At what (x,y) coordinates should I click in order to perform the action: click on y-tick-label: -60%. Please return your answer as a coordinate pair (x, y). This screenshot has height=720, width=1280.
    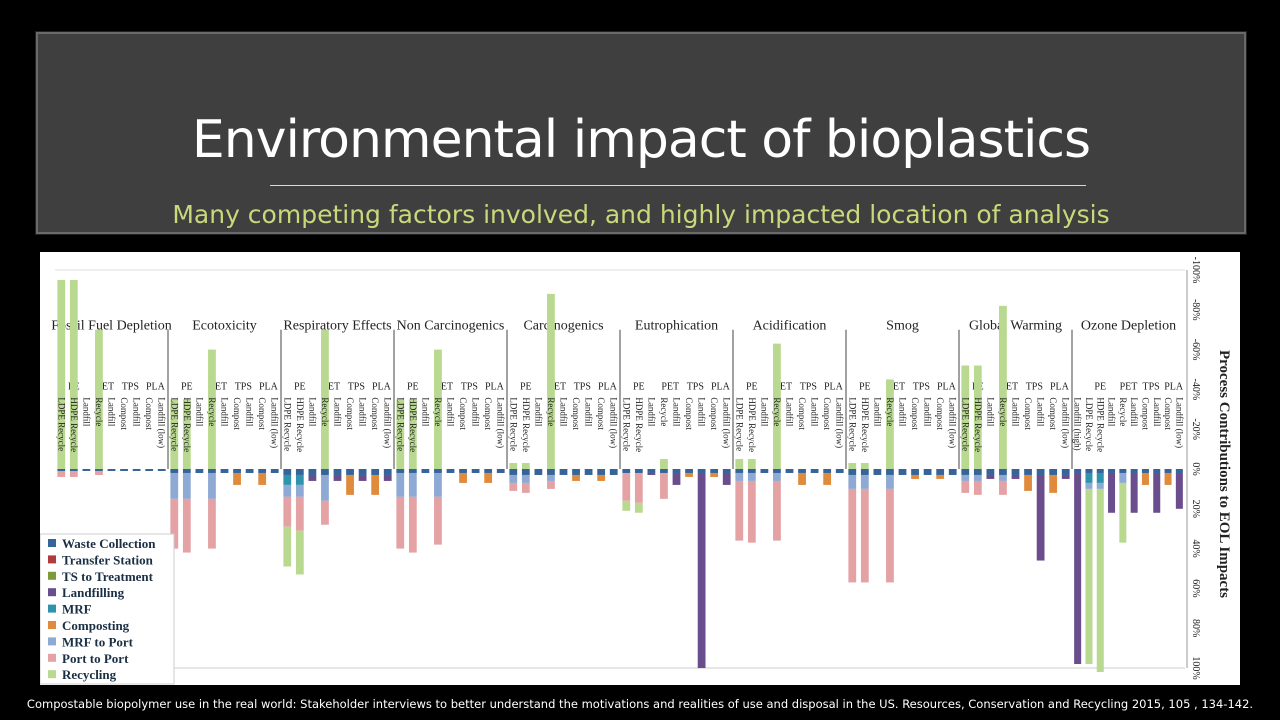
    Looking at the image, I should click on (1195, 350).